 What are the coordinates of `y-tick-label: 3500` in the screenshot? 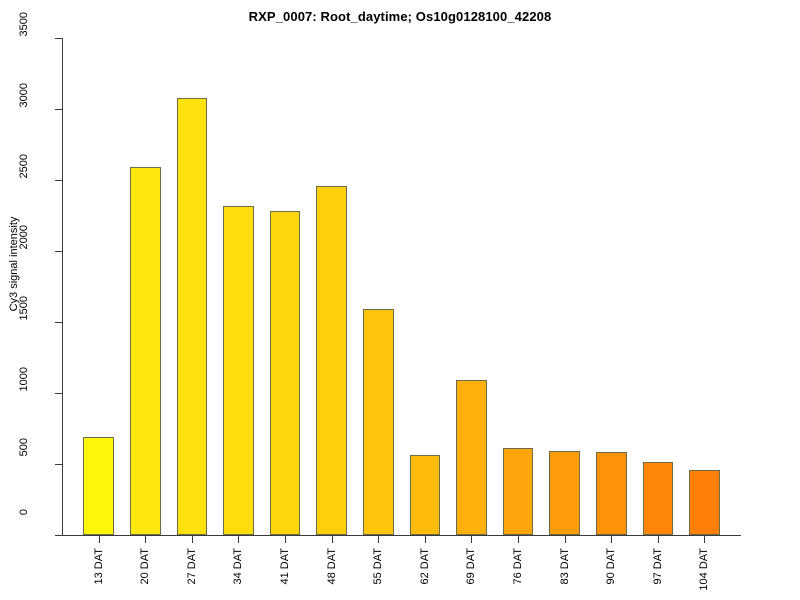 It's located at (25, 28).